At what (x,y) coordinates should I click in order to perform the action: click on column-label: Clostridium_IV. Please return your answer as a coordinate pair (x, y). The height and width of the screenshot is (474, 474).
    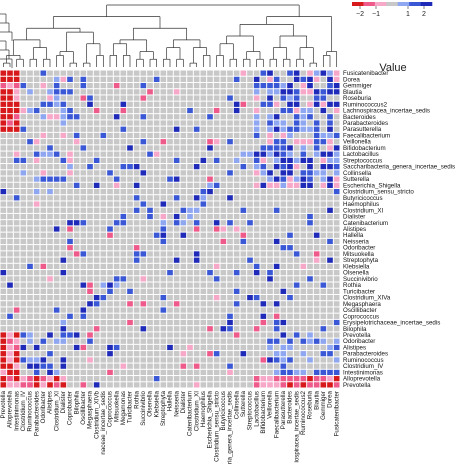
    Looking at the image, I should click on (23, 410).